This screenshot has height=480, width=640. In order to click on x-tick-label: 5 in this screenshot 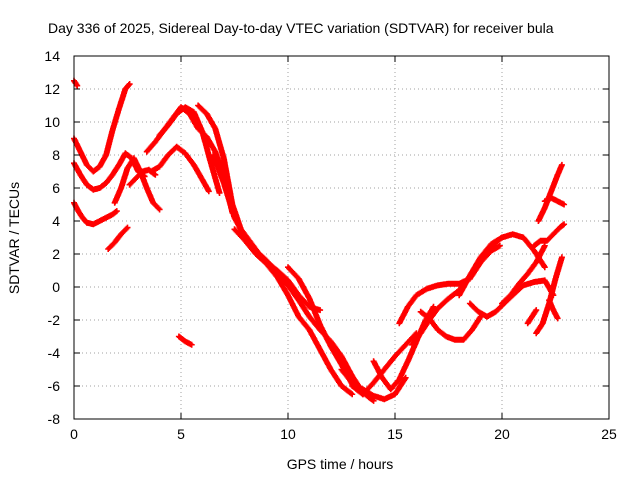, I will do `click(181, 434)`.